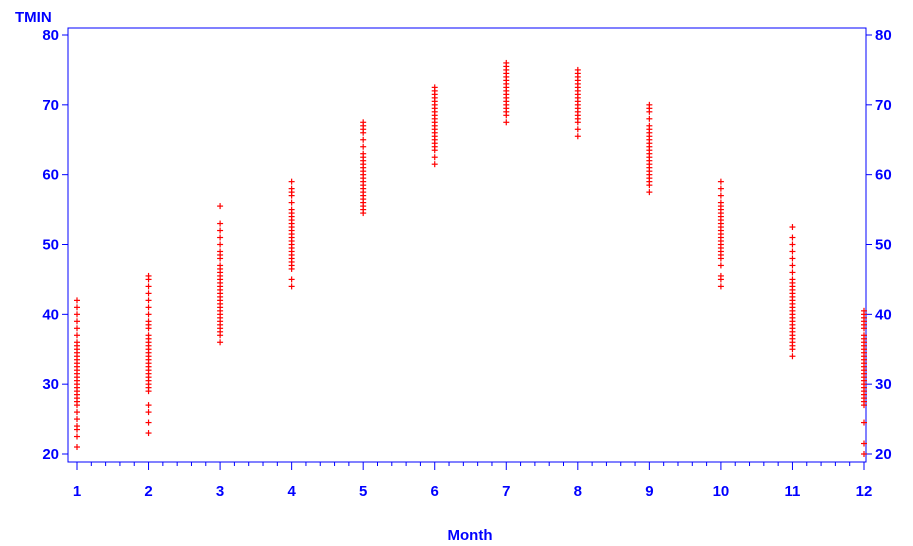 This screenshot has width=913, height=546. What do you see at coordinates (50, 454) in the screenshot?
I see `y-tick-label-left: 20` at bounding box center [50, 454].